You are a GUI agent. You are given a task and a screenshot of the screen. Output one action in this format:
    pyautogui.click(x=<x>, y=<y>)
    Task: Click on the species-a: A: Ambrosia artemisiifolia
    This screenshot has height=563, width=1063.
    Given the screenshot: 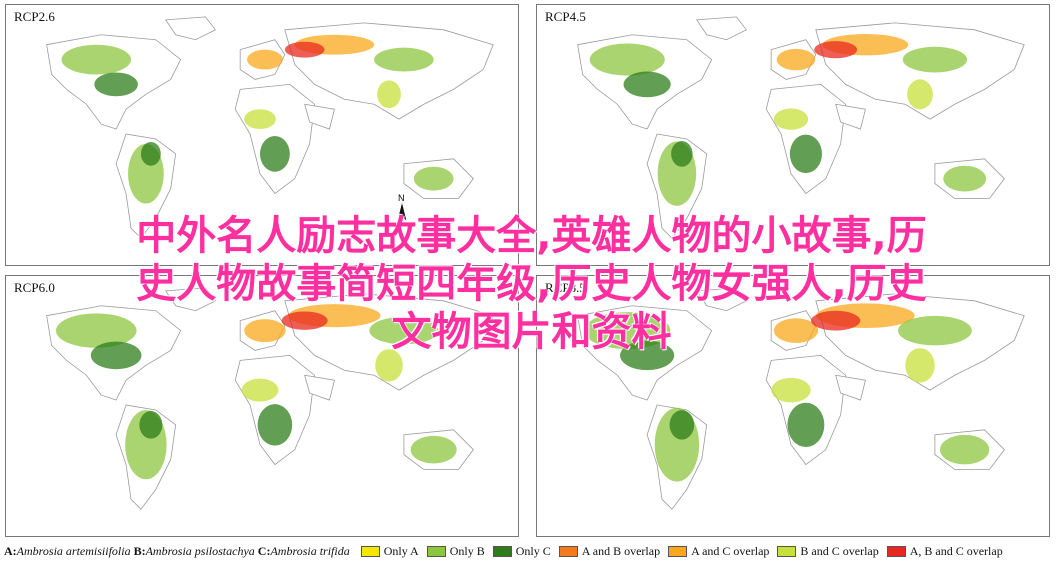 What is the action you would take?
    pyautogui.click(x=67, y=551)
    